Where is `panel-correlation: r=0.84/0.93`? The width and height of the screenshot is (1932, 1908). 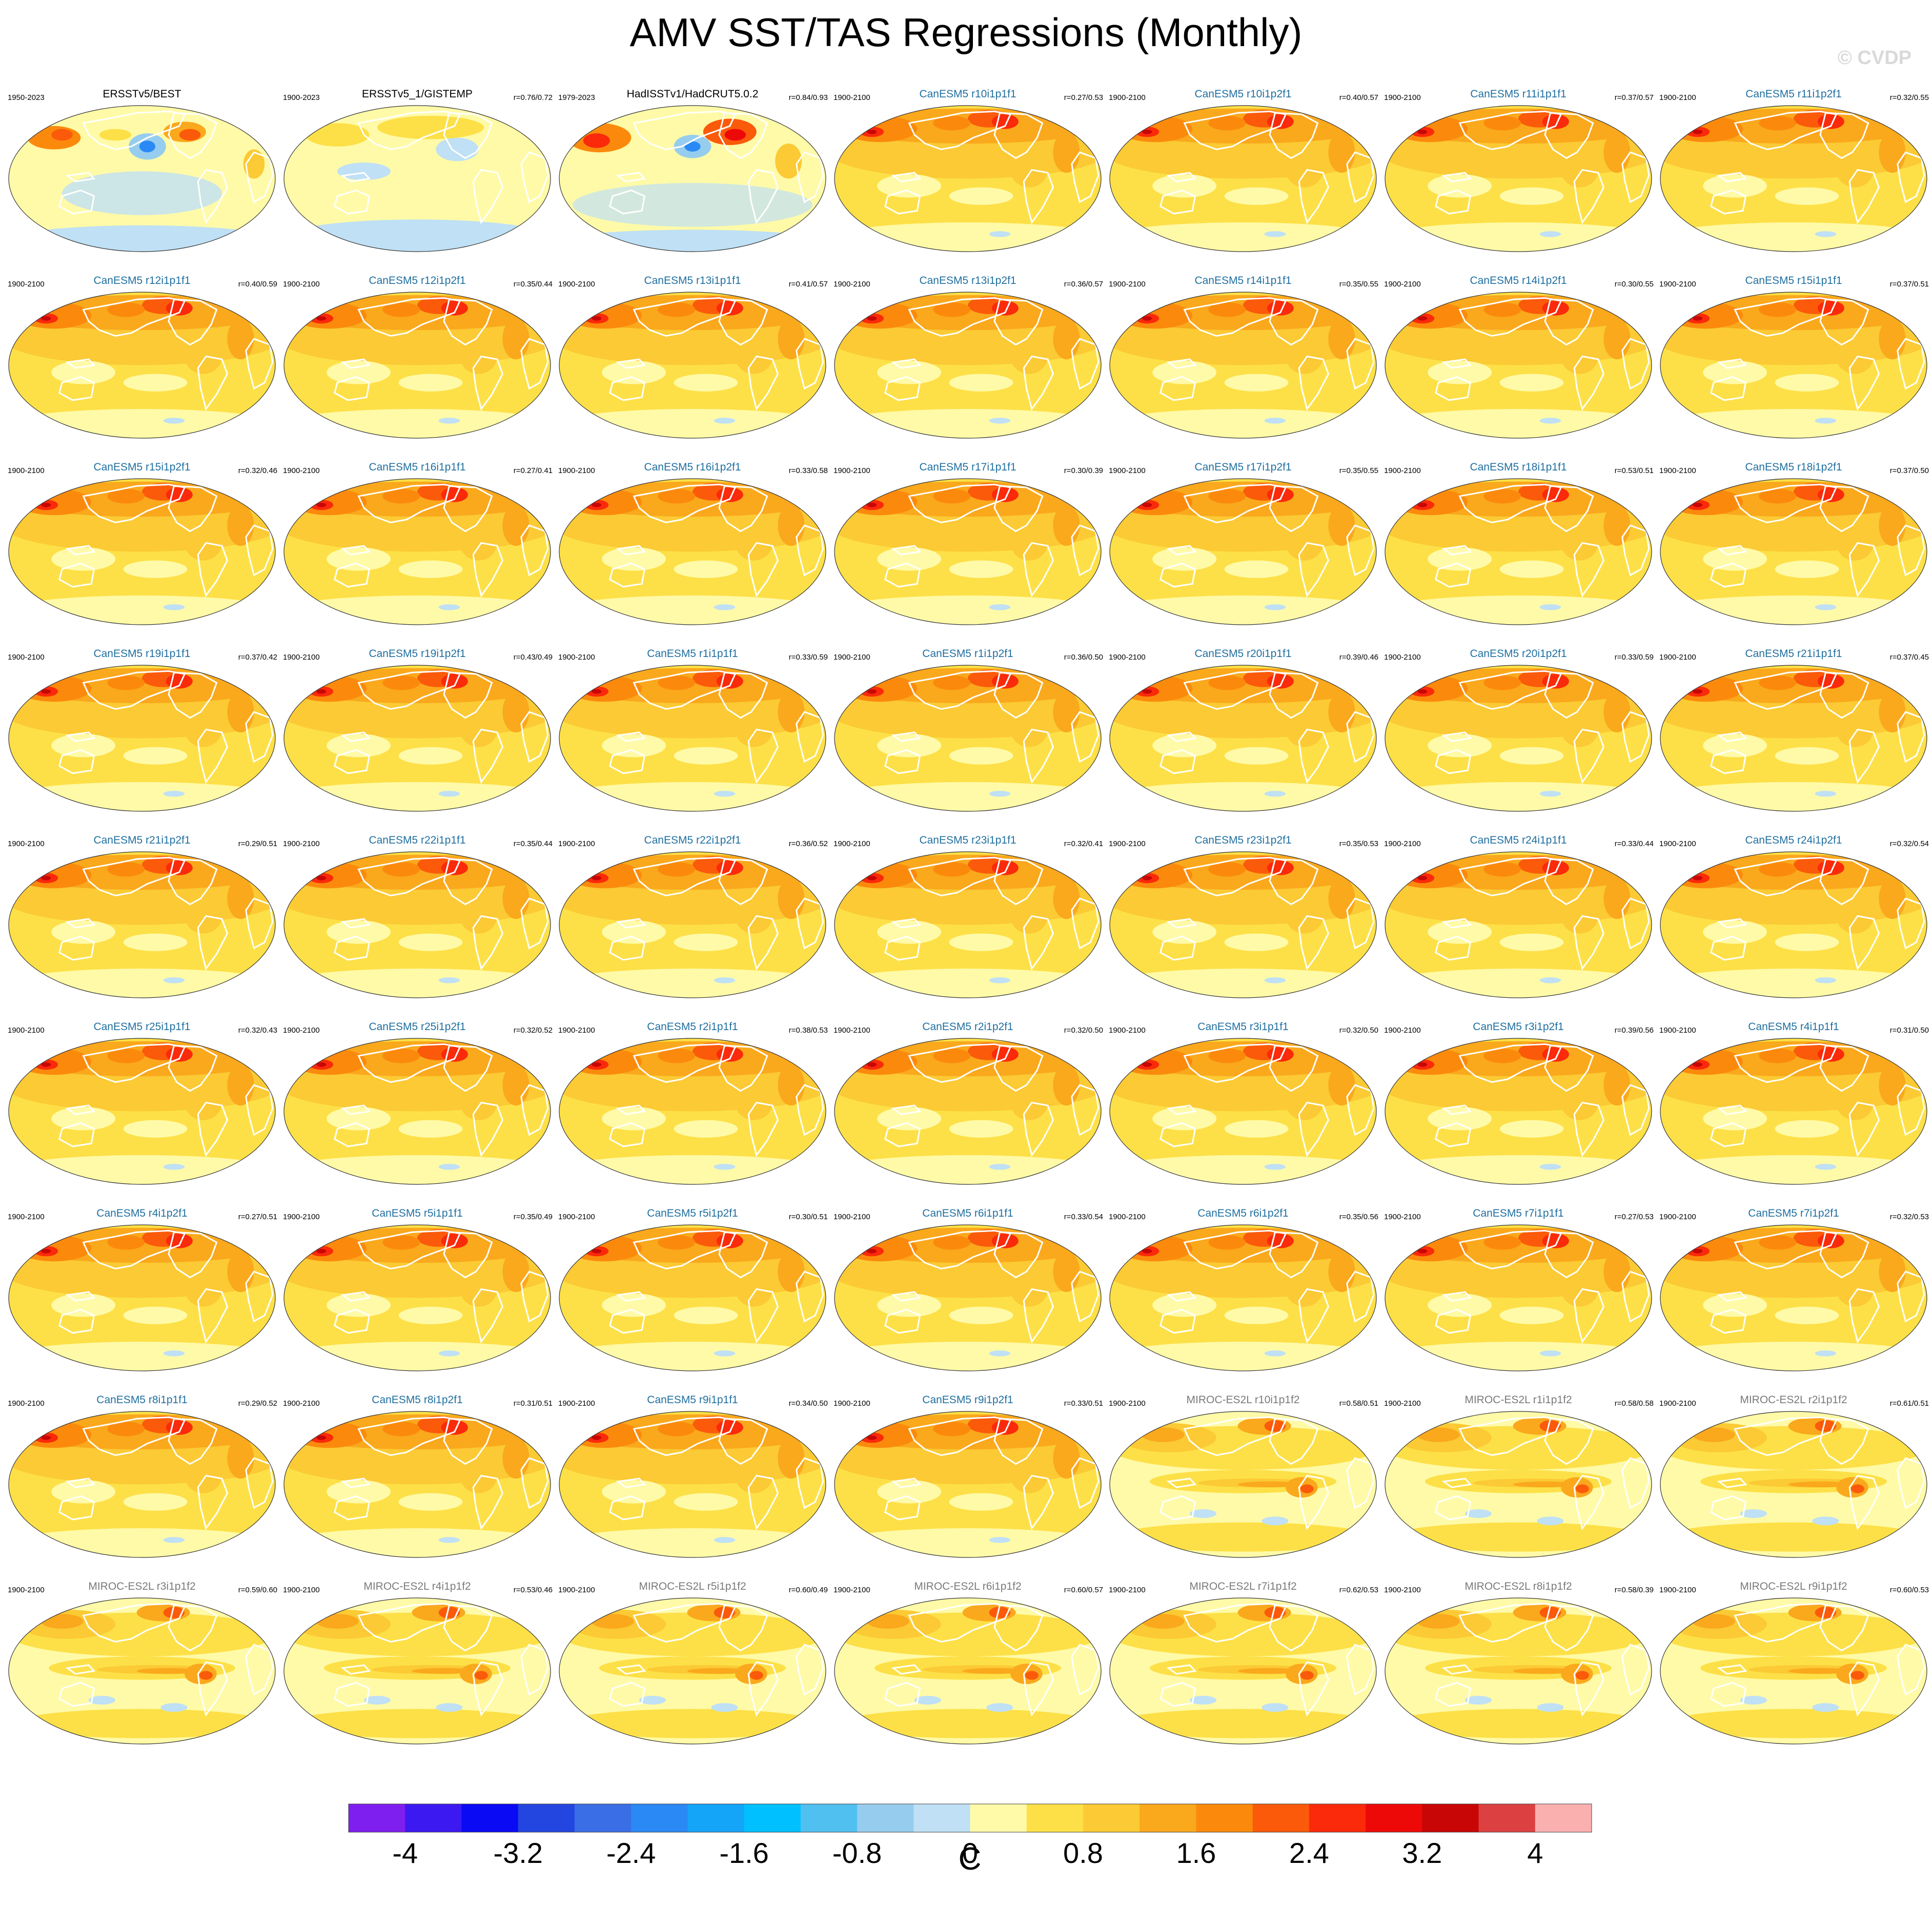
panel-correlation: r=0.84/0.93 is located at coordinates (808, 97).